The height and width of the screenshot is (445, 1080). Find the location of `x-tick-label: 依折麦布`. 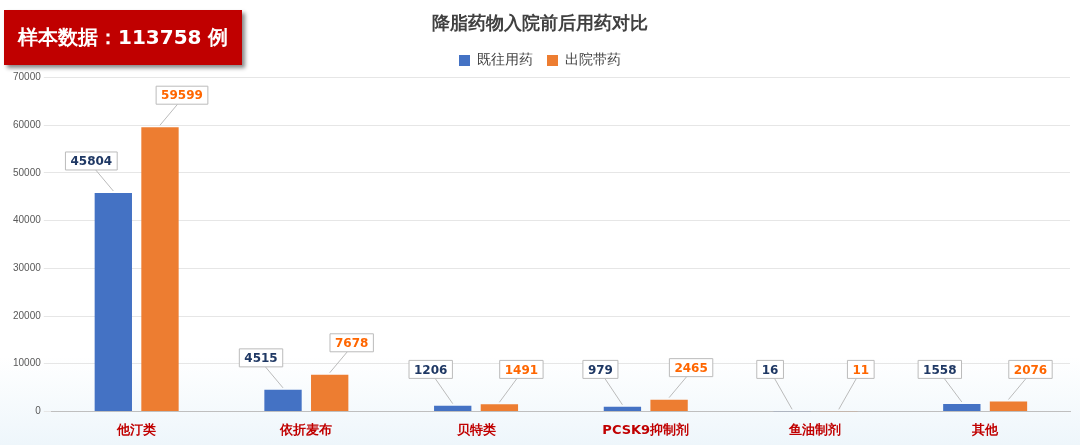

x-tick-label: 依折麦布 is located at coordinates (306, 429).